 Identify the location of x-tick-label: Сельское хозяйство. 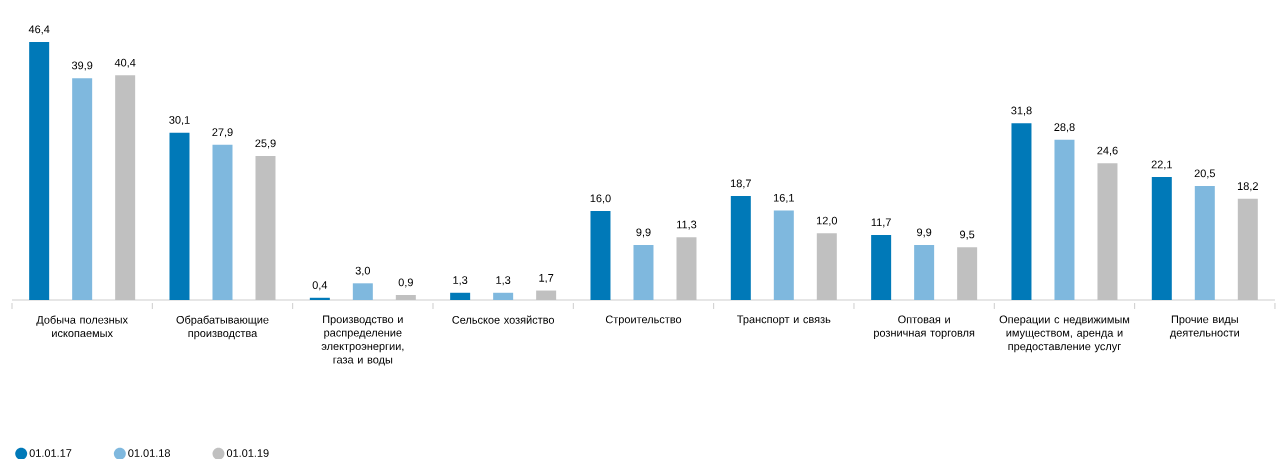
(503, 319).